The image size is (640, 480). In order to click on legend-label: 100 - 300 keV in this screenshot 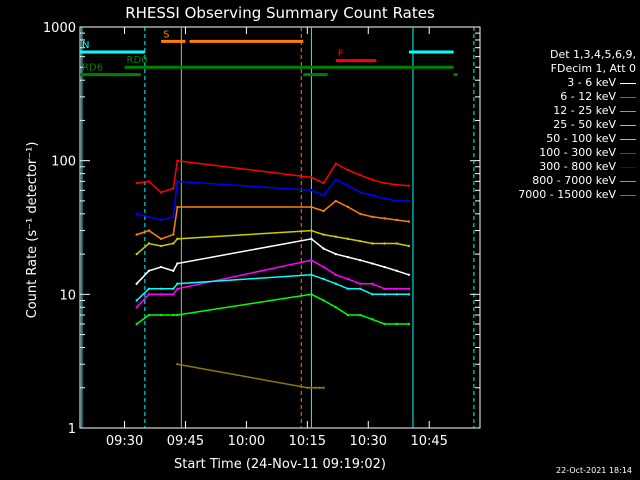, I will do `click(577, 152)`.